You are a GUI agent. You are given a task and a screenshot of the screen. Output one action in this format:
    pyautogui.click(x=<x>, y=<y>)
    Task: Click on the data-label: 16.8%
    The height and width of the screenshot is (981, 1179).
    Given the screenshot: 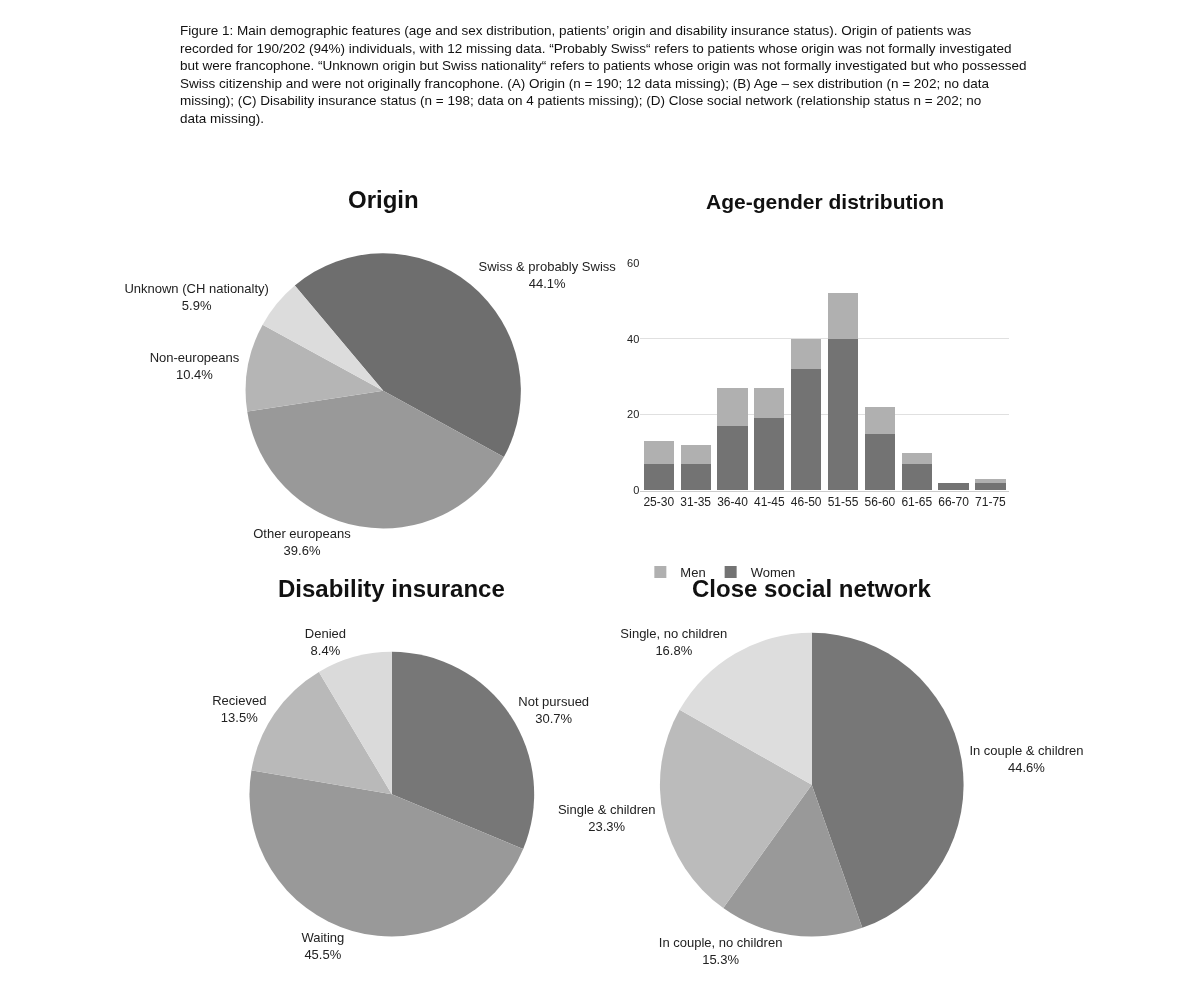 What is the action you would take?
    pyautogui.click(x=674, y=650)
    